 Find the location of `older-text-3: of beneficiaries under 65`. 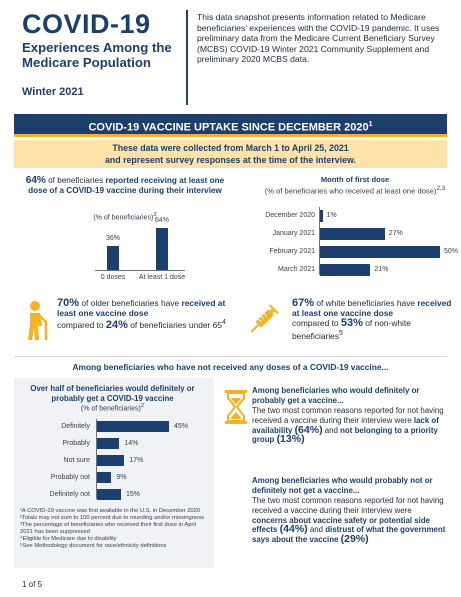

older-text-3: of beneficiaries under 65 is located at coordinates (174, 325).